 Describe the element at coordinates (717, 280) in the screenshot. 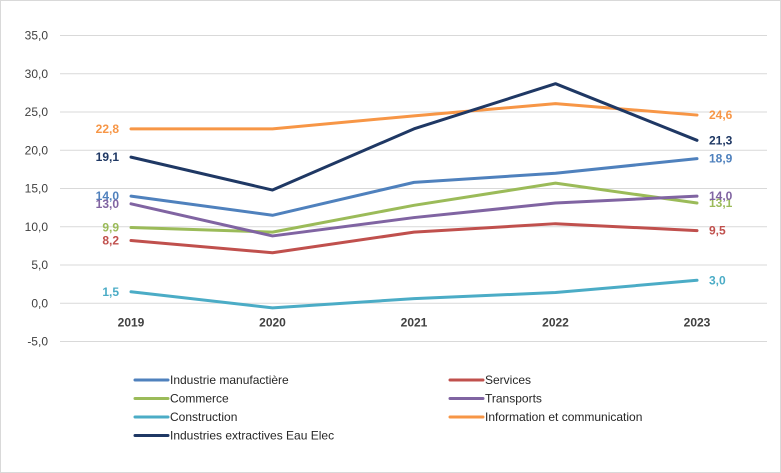

I see `data-label: 3,0` at that location.